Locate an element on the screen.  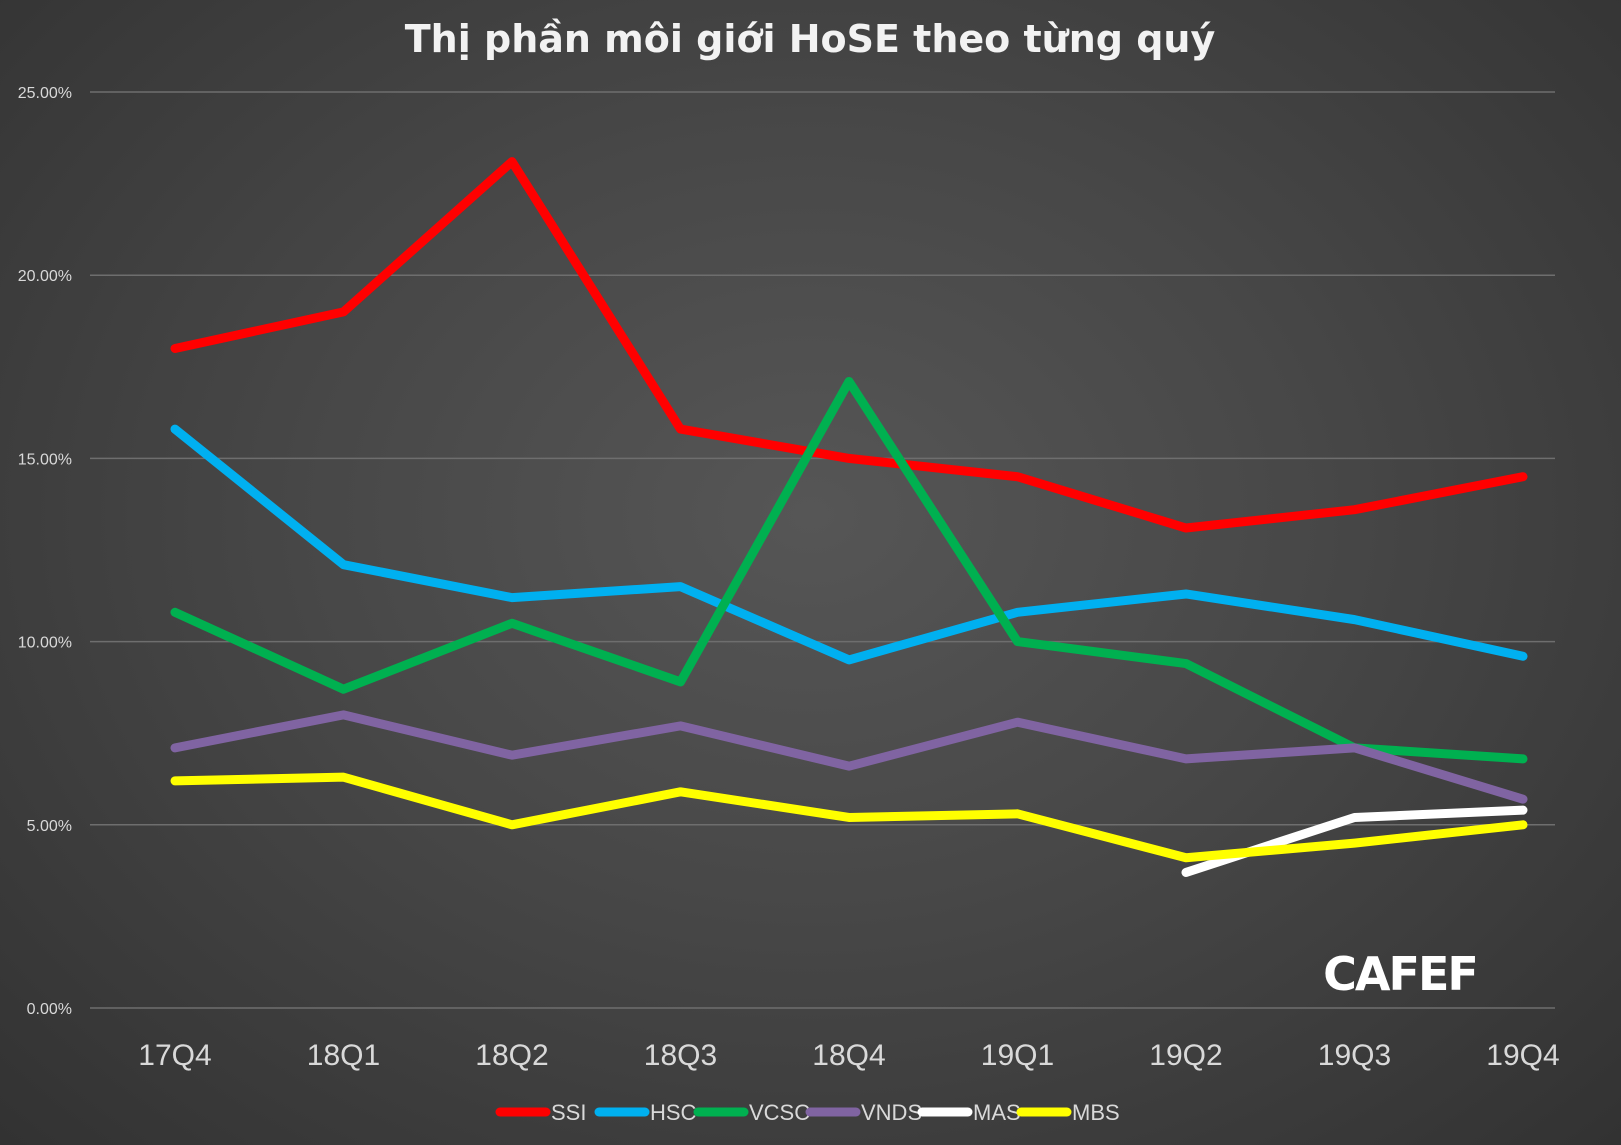
x-tick-label: 18Q2 is located at coordinates (511, 1055).